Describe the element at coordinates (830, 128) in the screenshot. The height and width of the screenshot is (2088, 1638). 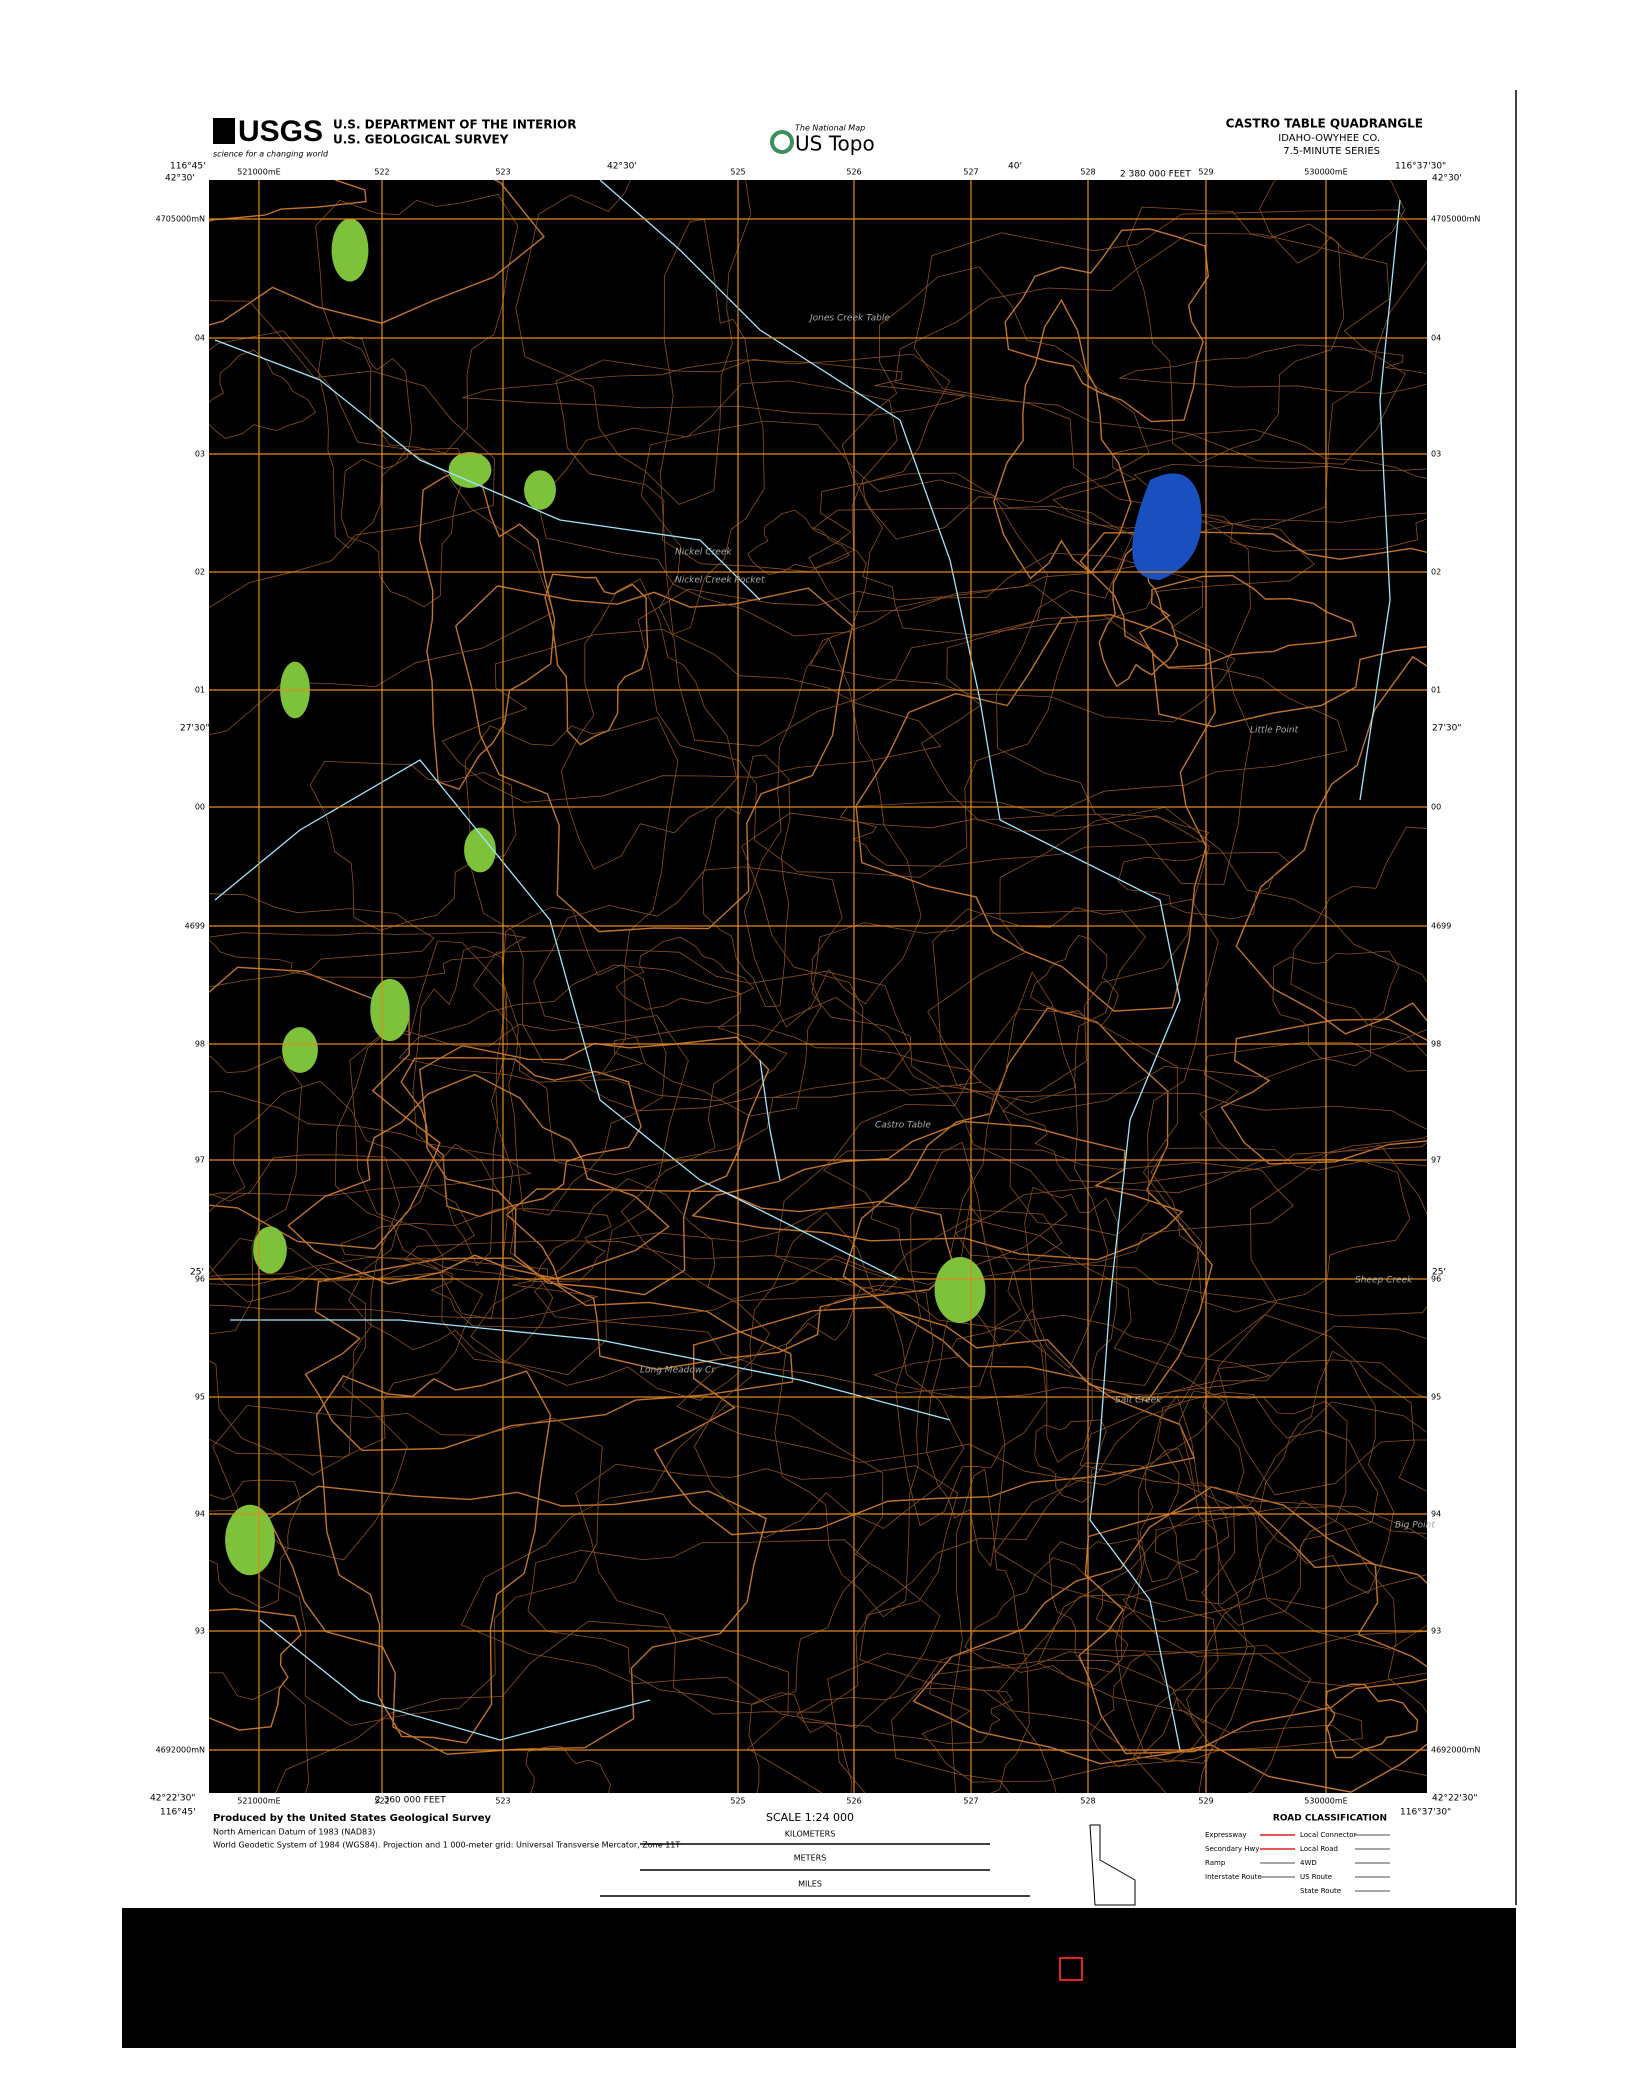
I see `product-top: The National Map` at that location.